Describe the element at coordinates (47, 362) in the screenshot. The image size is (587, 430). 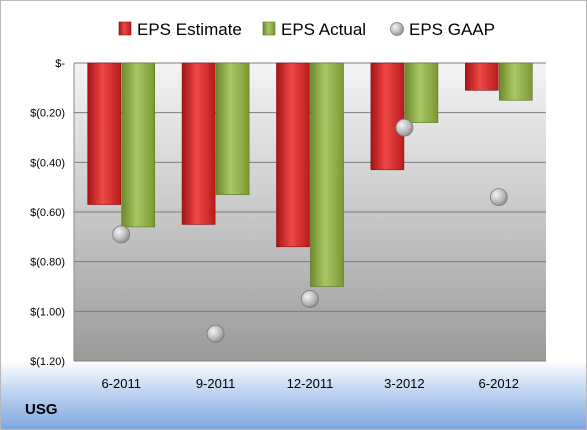
I see `y-tick-label: $(1.20)` at that location.